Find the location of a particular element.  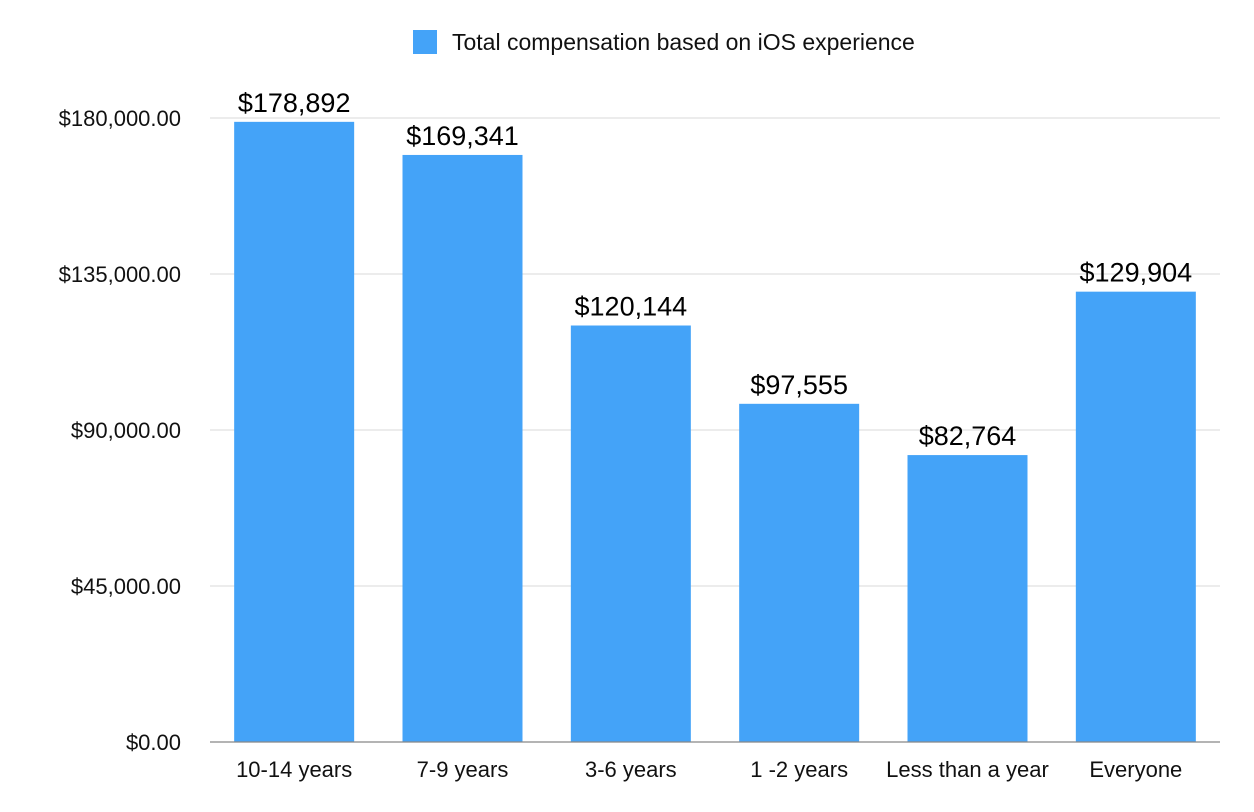

x-tick-label: 10-14 years is located at coordinates (294, 769).